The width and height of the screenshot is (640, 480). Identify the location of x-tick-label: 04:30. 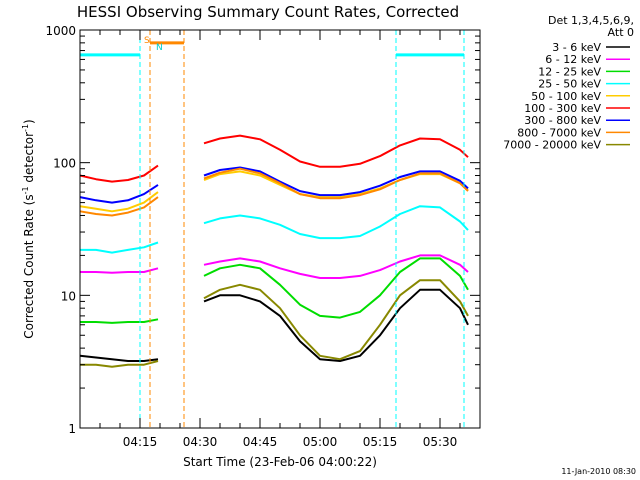
(200, 442).